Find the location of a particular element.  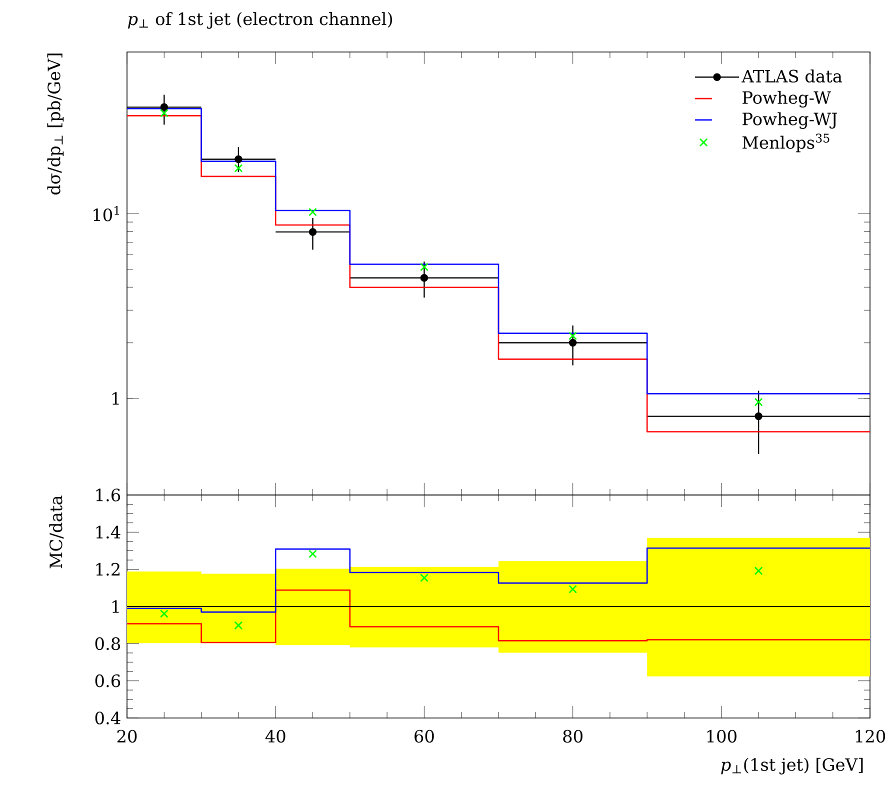

x-tick-label: 60 is located at coordinates (424, 736).